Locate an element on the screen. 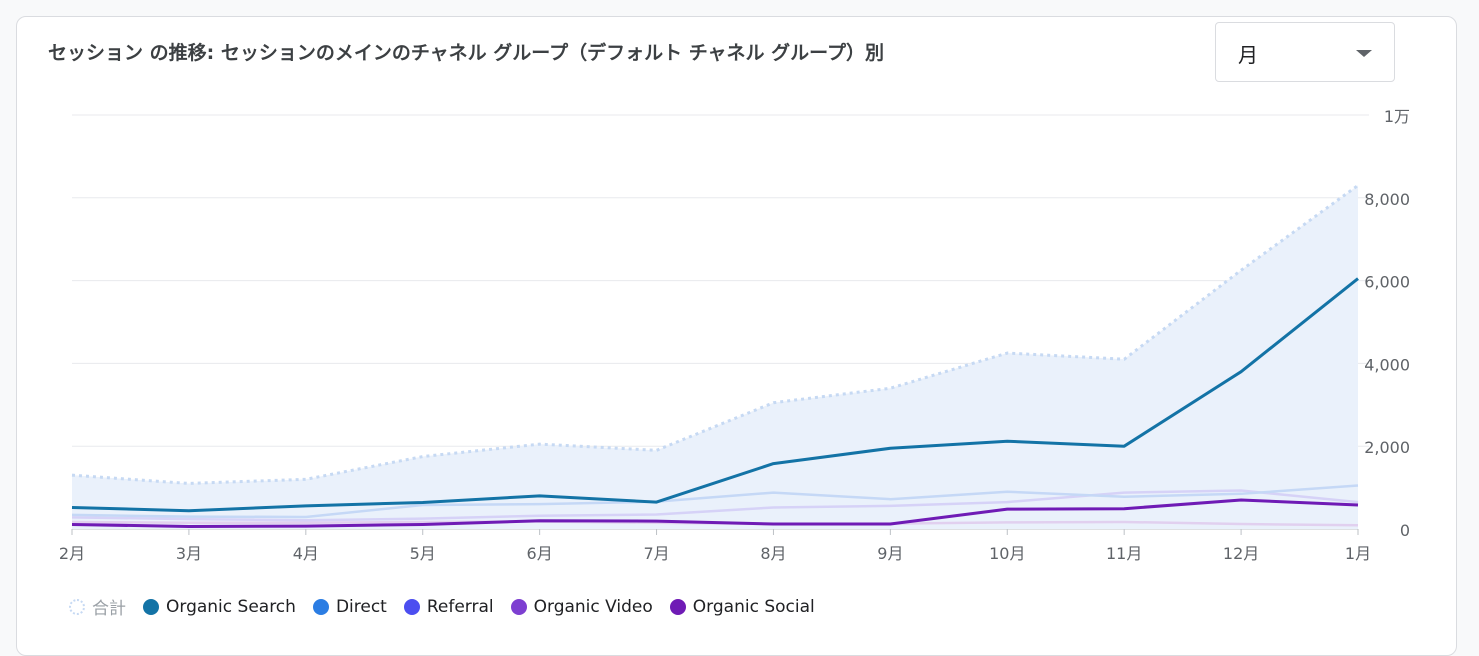  x-tick-label: 9月 is located at coordinates (890, 553).